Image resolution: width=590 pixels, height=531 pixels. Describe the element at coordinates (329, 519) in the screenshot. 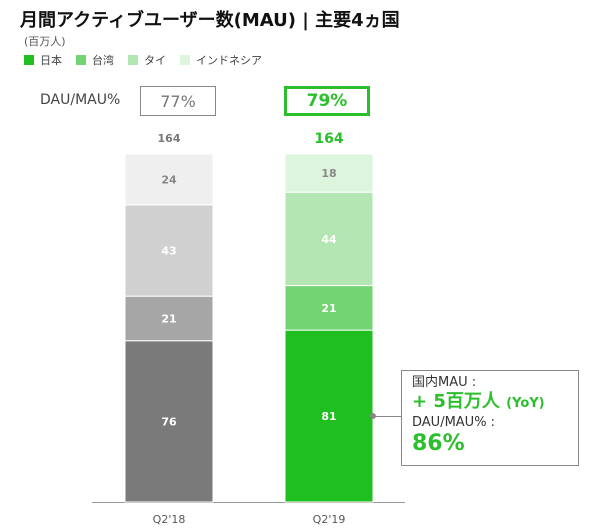

I see `x-tick-label-q2-19: Q2'19` at that location.